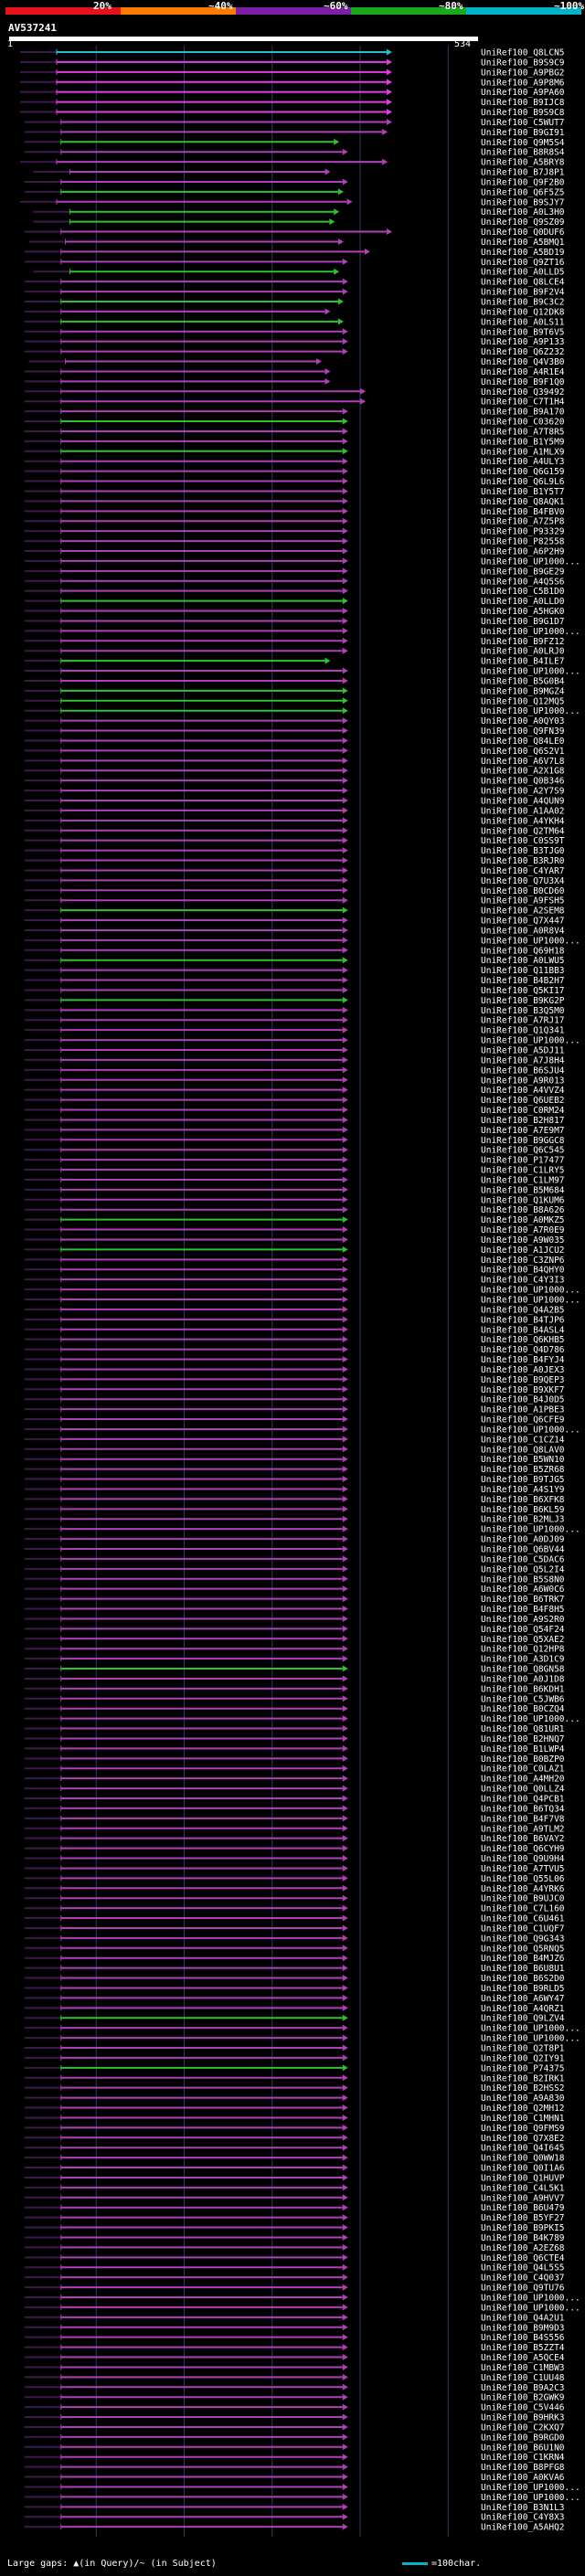 This screenshot has height=2576, width=585. I want to click on hit-label: UniRef100_A0LLD0, so click(523, 602).